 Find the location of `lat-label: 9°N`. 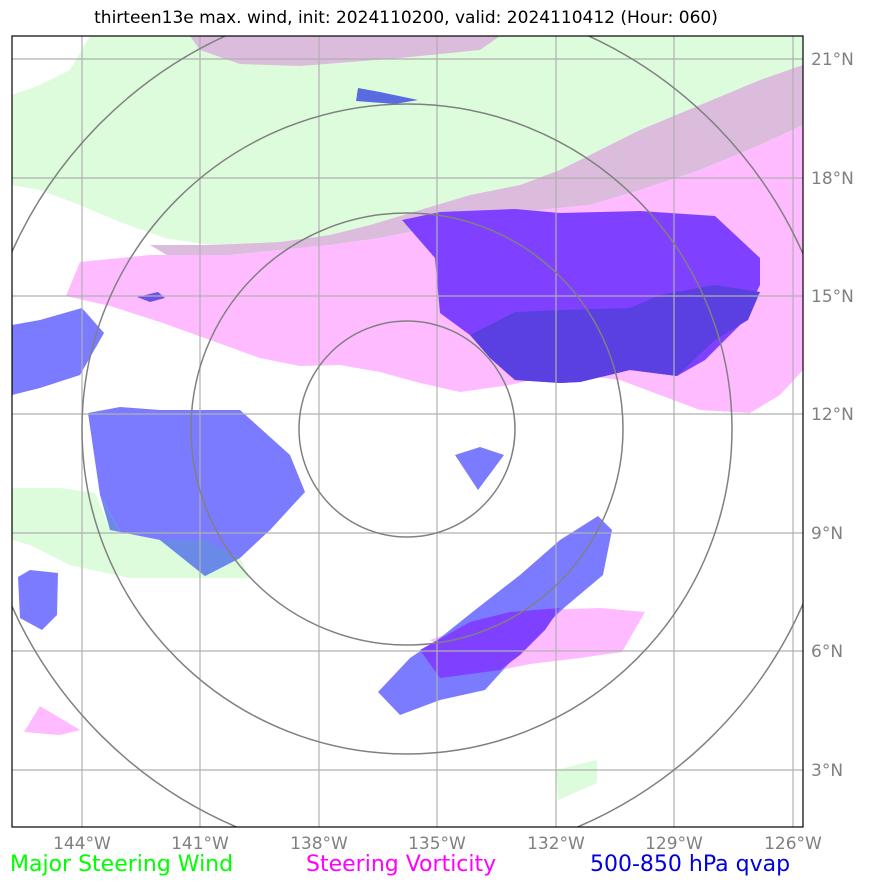

lat-label: 9°N is located at coordinates (827, 534).